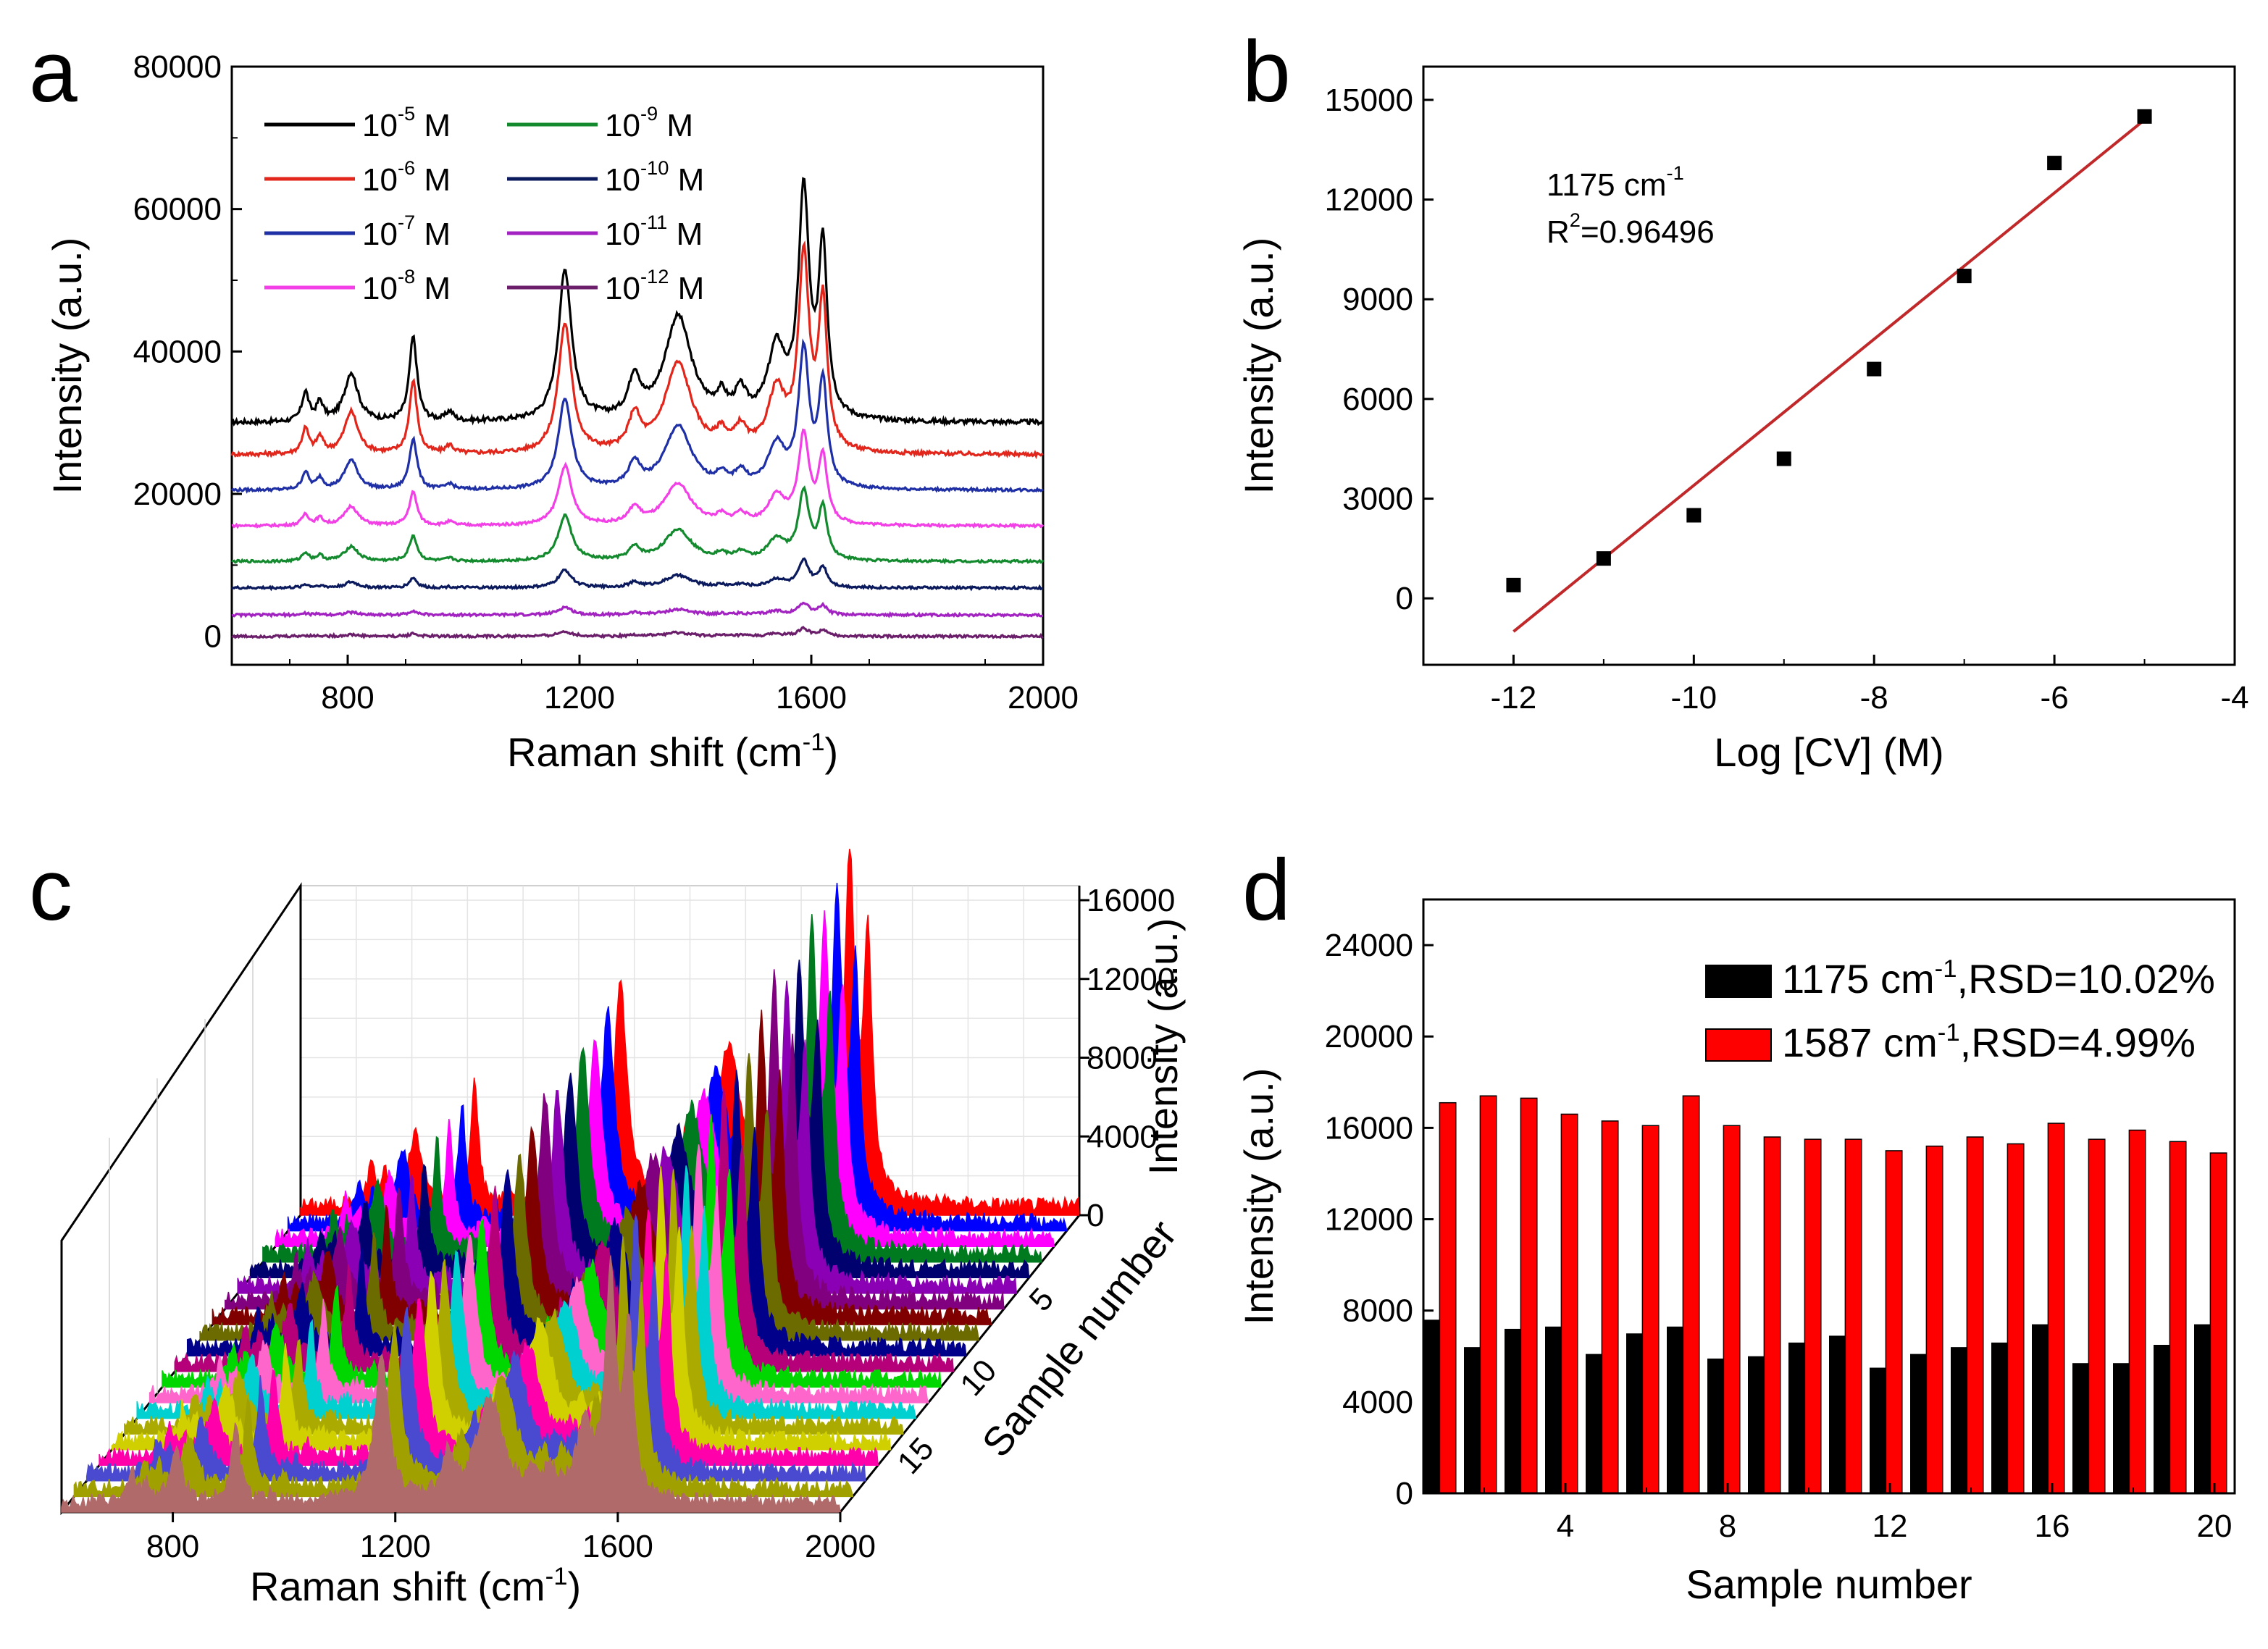  I want to click on y-tick-label-a: 60000, so click(178, 209).